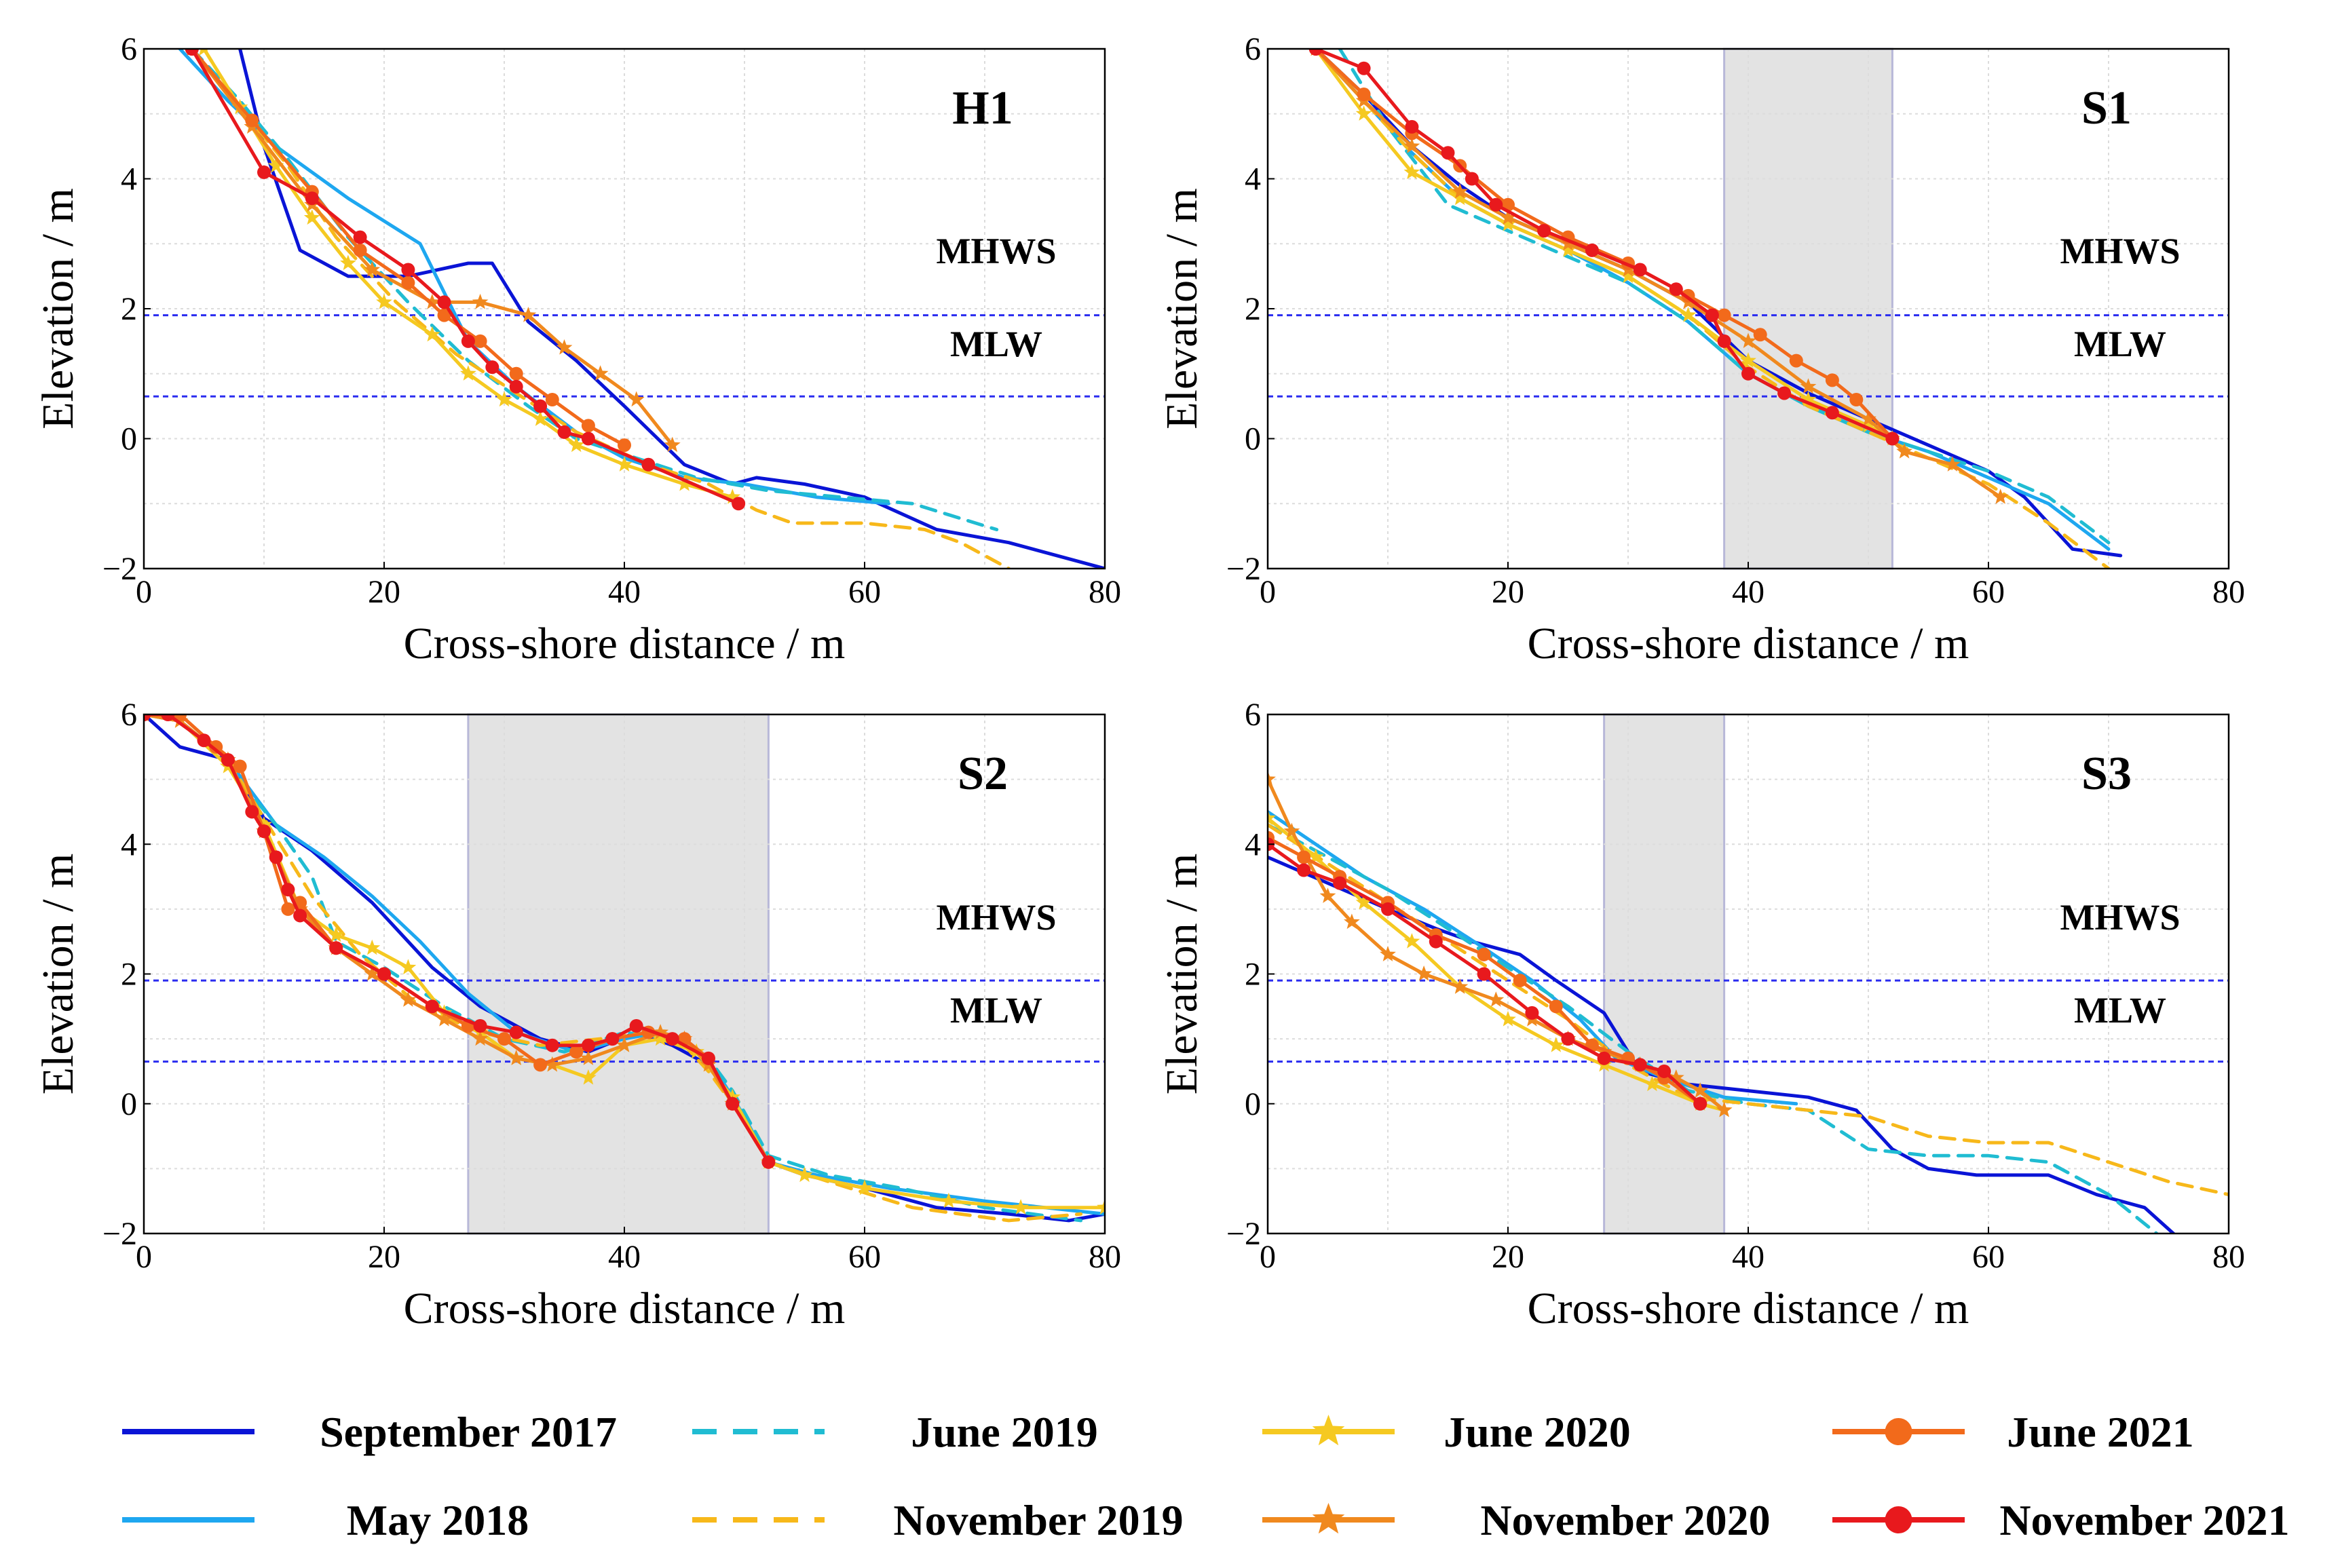 The image size is (2340, 1568). What do you see at coordinates (2061, 1520) in the screenshot?
I see `legend-item-november-2021: November 2021` at bounding box center [2061, 1520].